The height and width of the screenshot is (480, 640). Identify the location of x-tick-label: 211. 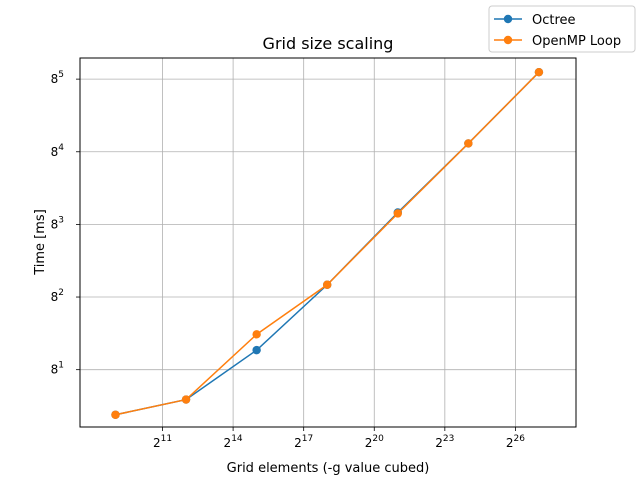
(162, 442).